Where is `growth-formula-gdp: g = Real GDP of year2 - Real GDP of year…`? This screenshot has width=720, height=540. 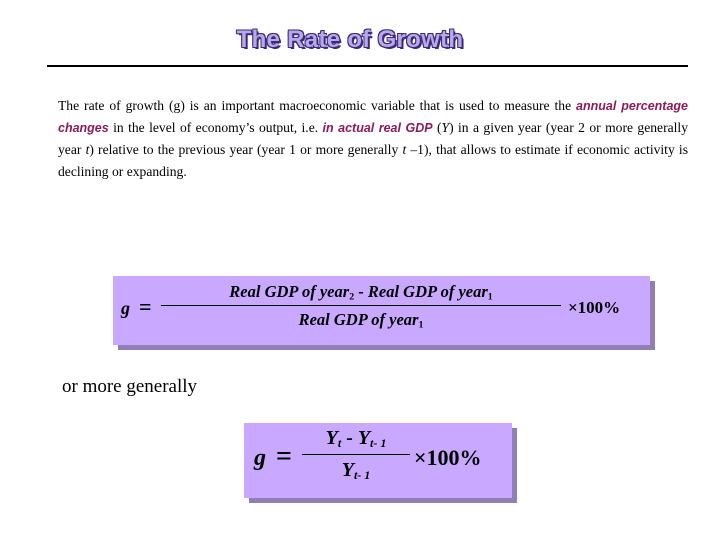 growth-formula-gdp: g = Real GDP of year2 - Real GDP of year… is located at coordinates (381, 310).